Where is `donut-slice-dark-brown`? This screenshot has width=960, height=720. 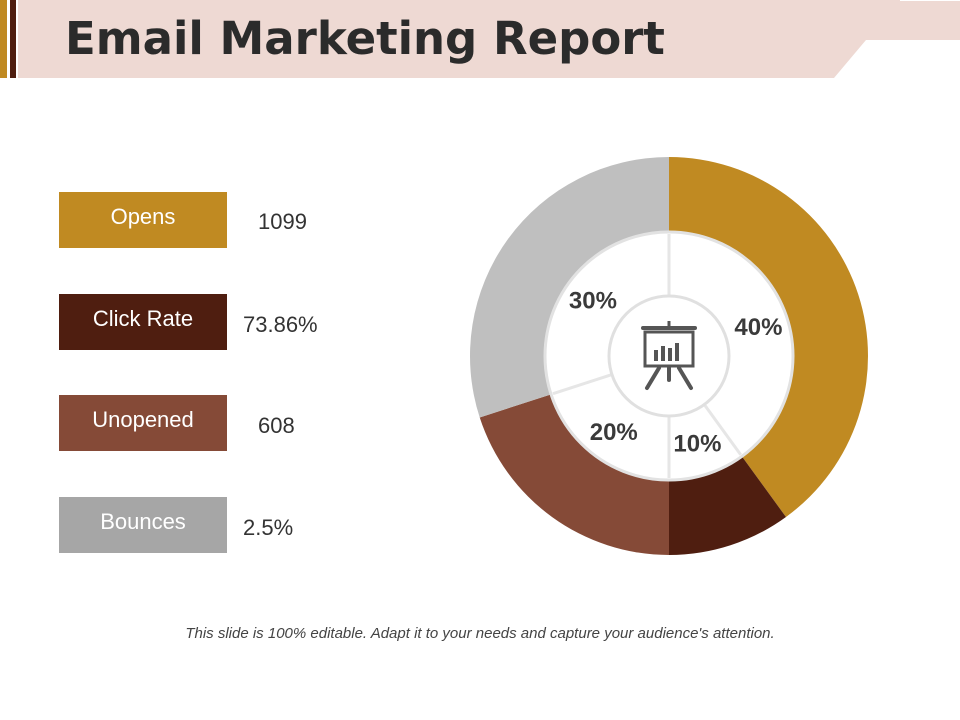
donut-slice-dark-brown is located at coordinates (727, 505).